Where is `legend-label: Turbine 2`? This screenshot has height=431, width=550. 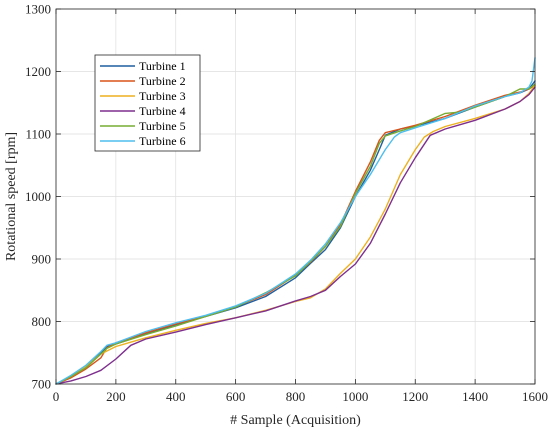
legend-label: Turbine 2 is located at coordinates (162, 81).